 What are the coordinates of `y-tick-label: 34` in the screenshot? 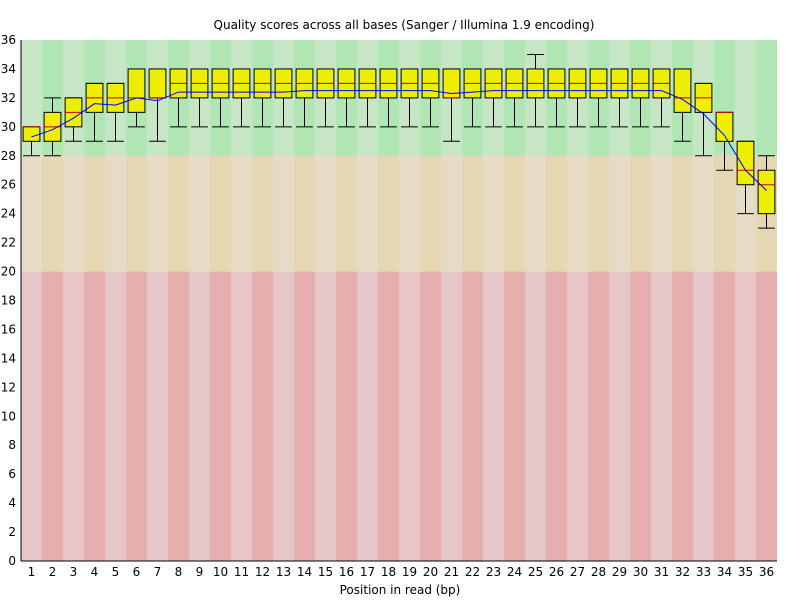 It's located at (8, 69).